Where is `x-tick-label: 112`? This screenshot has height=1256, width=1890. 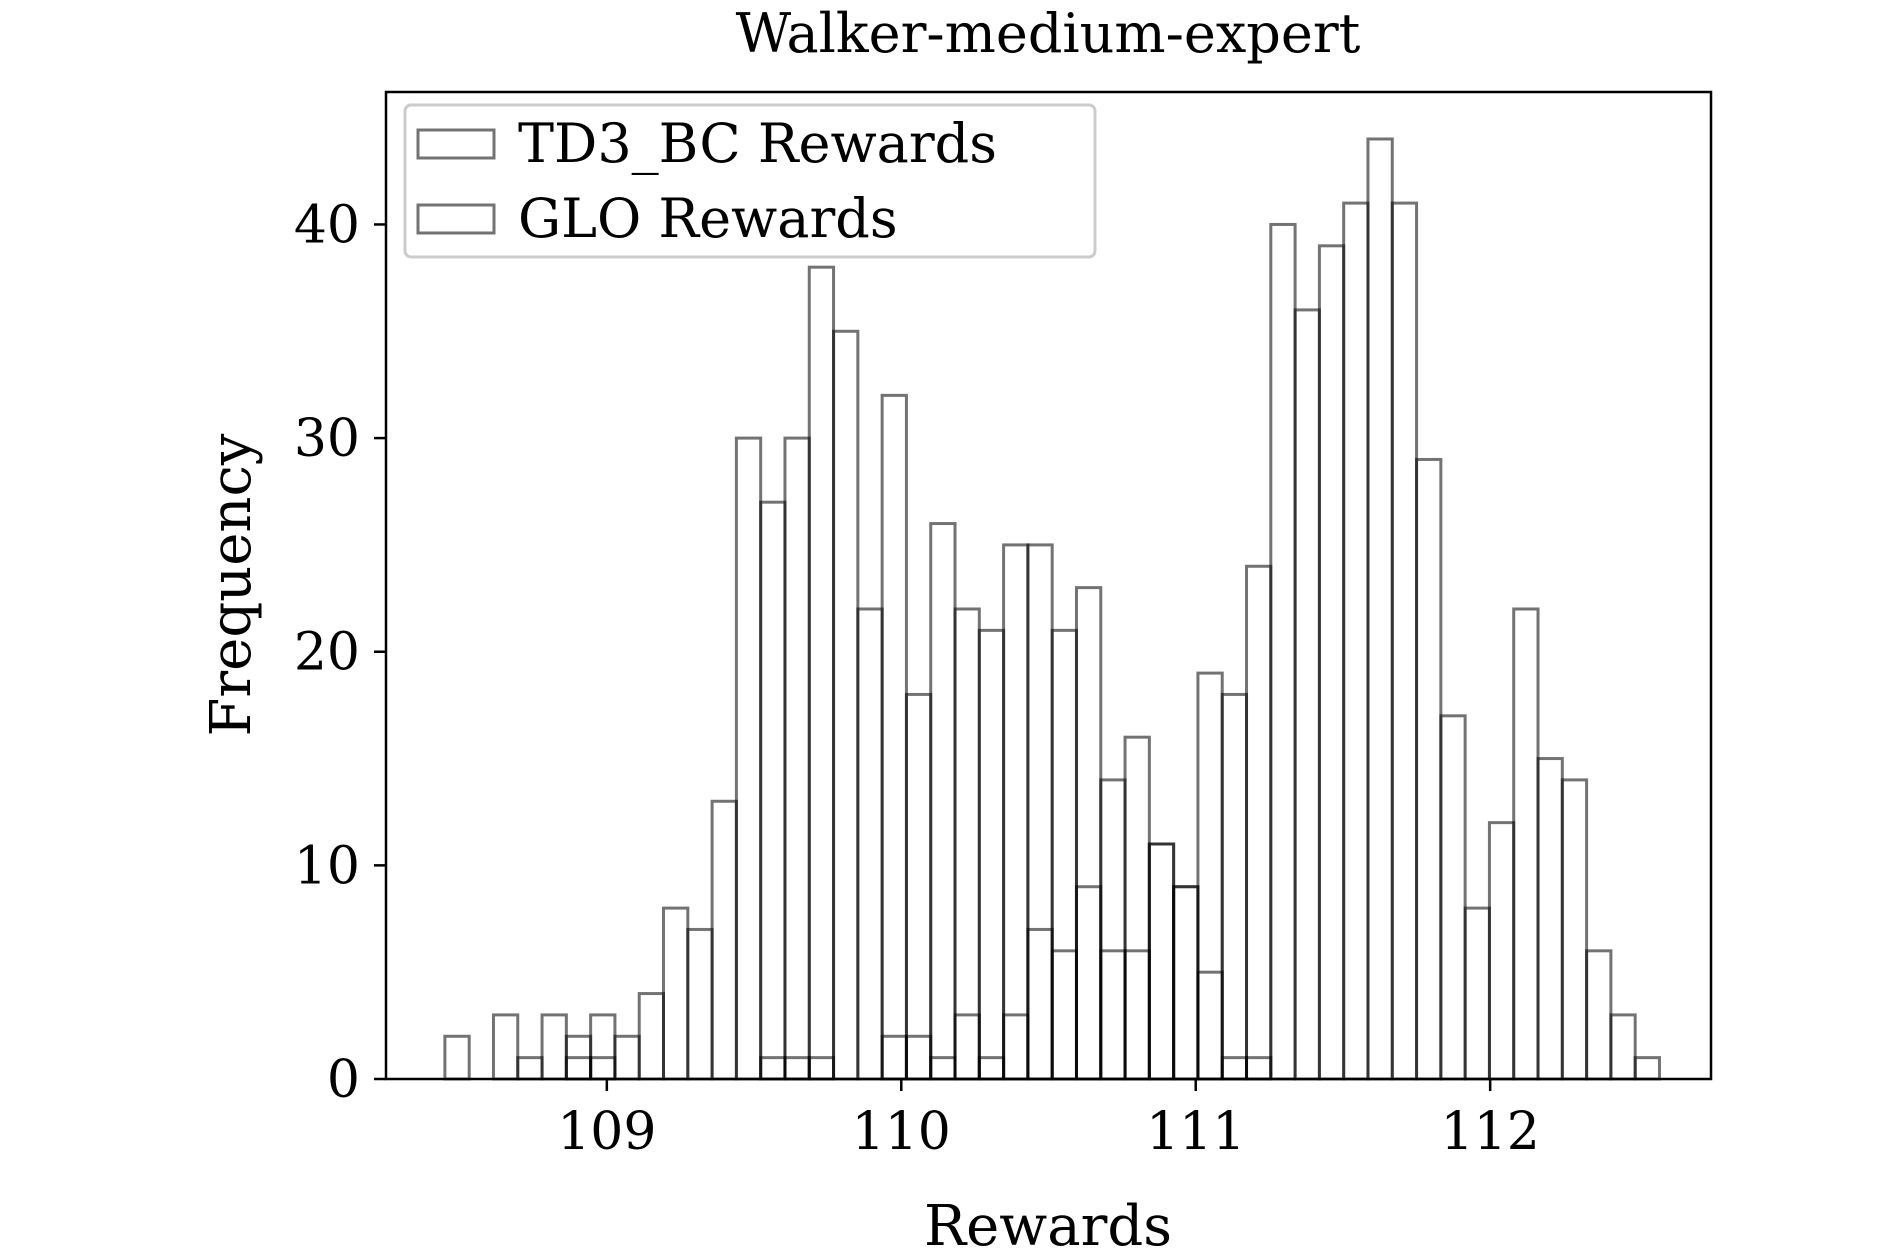
x-tick-label: 112 is located at coordinates (1490, 1132).